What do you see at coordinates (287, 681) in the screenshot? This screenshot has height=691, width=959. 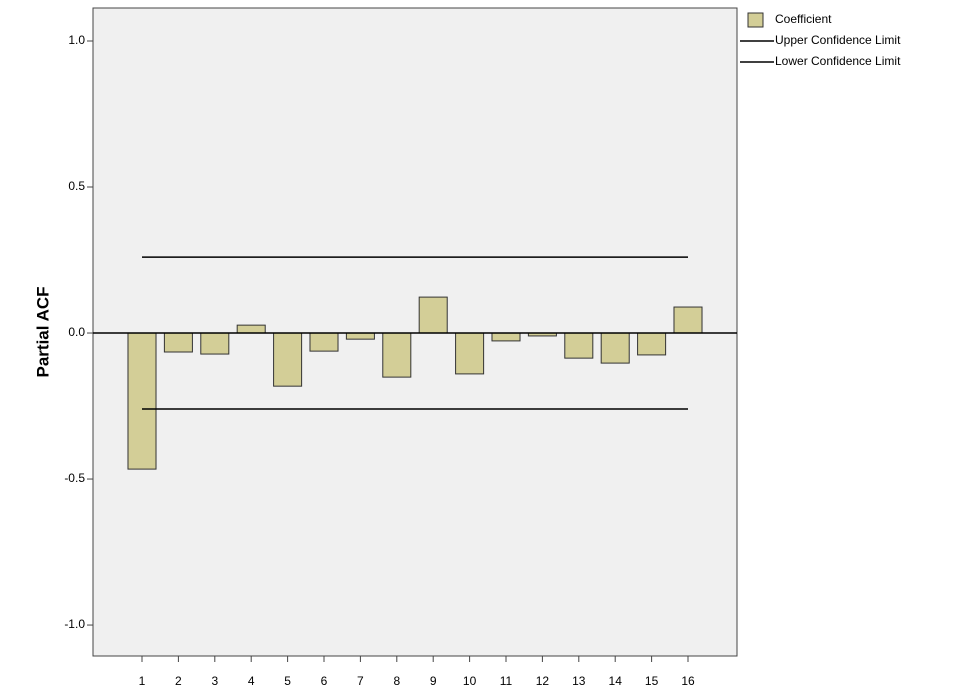 I see `x-tick-label: 5` at bounding box center [287, 681].